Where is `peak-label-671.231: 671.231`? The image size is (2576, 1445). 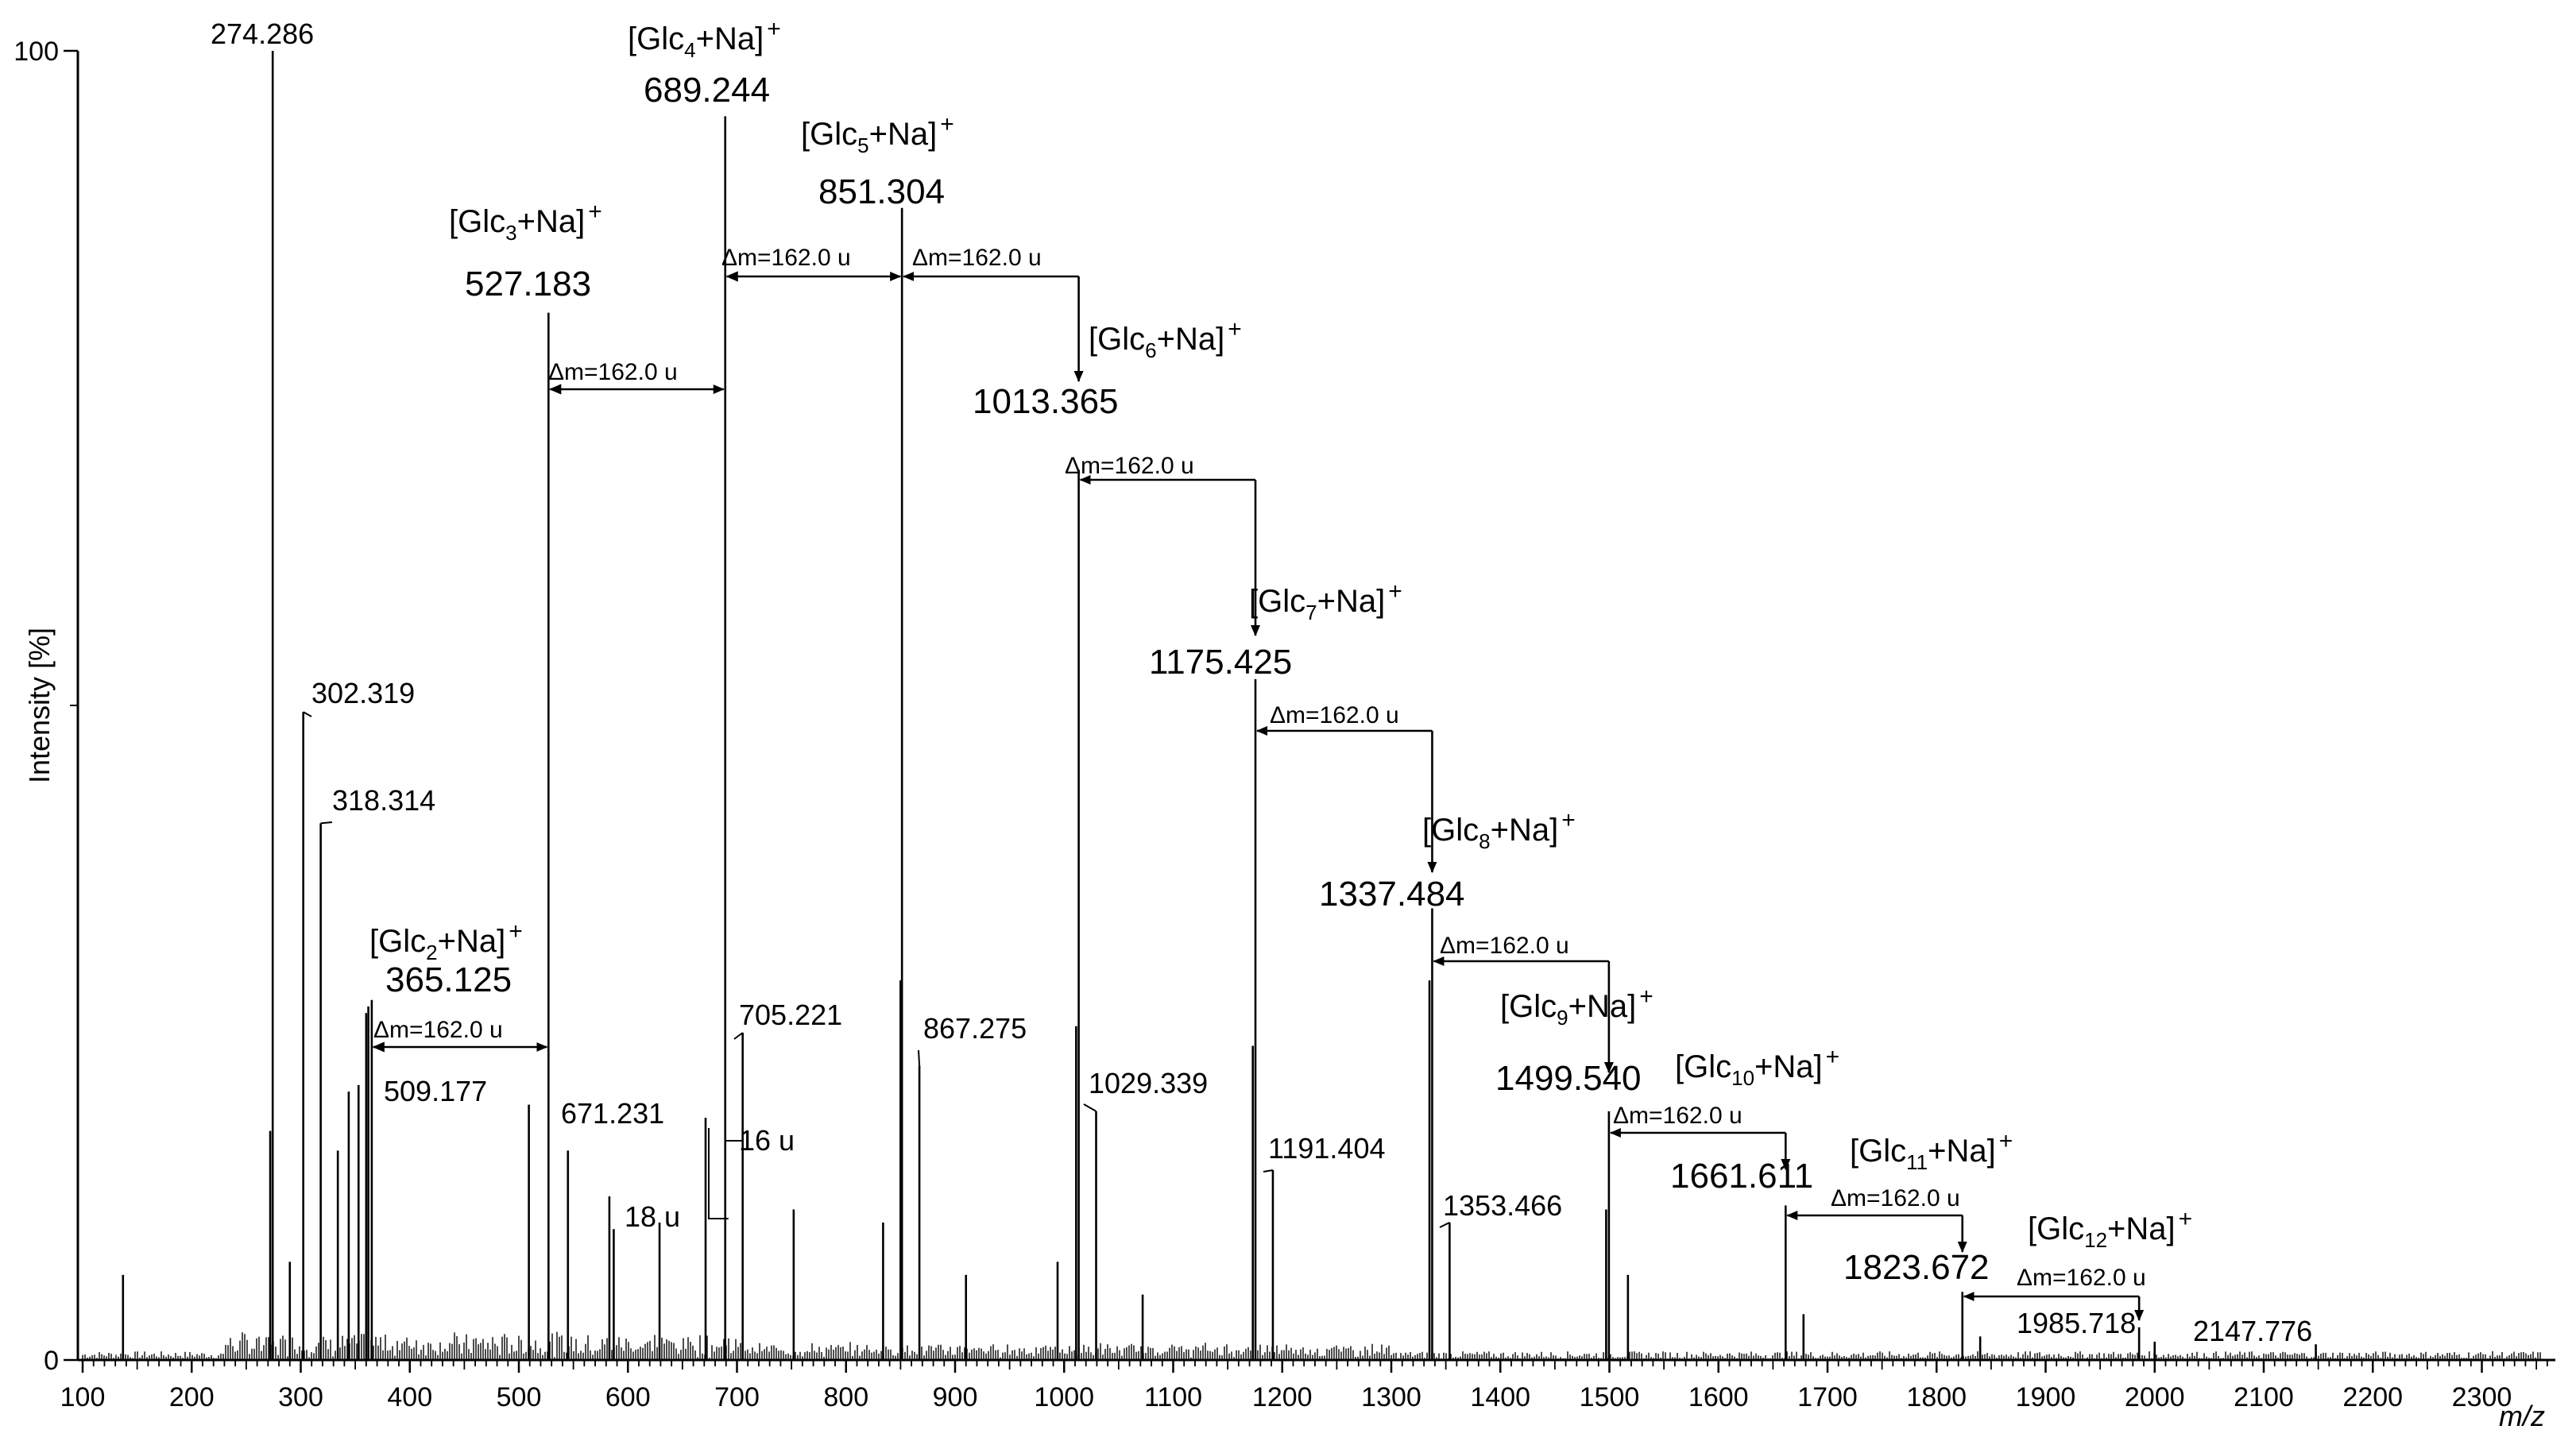
peak-label-671.231: 671.231 is located at coordinates (612, 1113).